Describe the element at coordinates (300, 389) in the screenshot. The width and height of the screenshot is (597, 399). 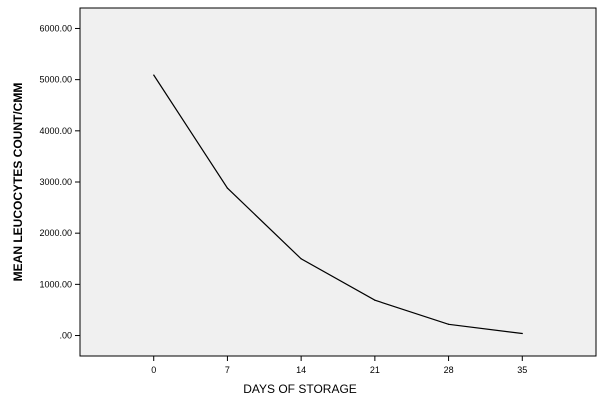
I see `x-axis-title: DAYS OF STORAGE` at that location.